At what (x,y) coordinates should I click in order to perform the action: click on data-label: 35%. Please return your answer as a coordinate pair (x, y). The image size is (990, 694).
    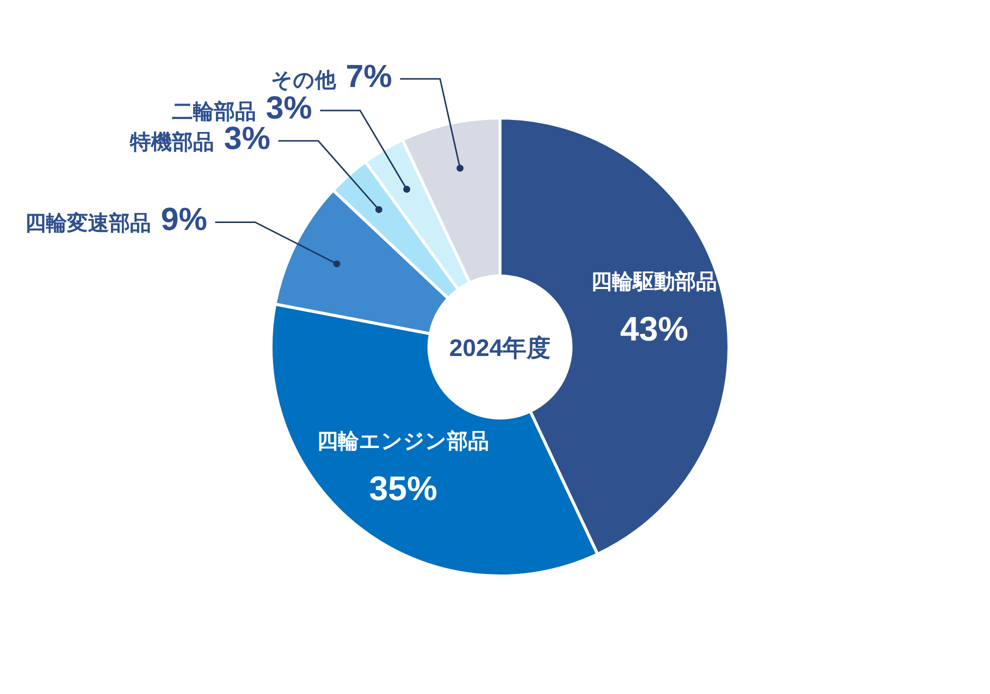
    Looking at the image, I should click on (403, 489).